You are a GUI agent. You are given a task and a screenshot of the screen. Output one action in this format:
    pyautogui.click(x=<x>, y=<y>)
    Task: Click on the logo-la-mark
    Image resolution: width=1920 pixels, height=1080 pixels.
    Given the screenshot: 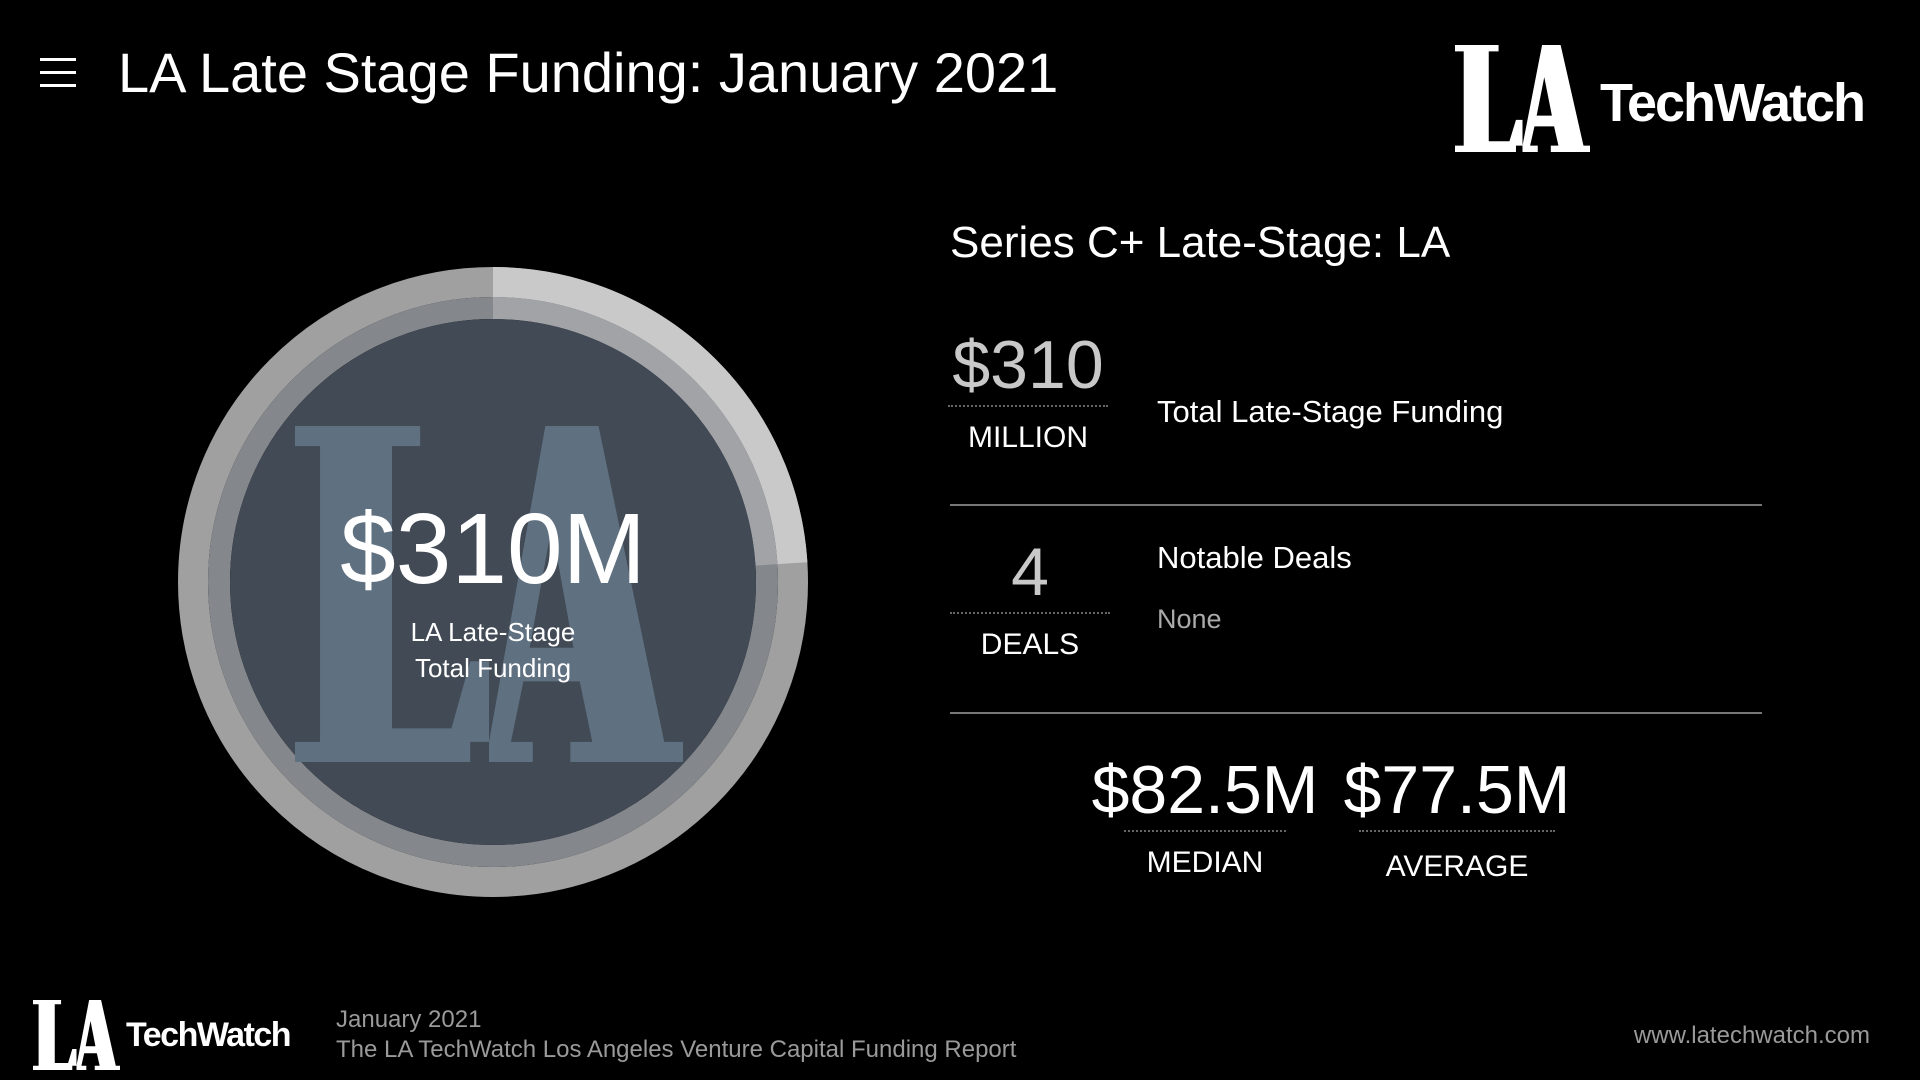 What is the action you would take?
    pyautogui.click(x=1522, y=98)
    